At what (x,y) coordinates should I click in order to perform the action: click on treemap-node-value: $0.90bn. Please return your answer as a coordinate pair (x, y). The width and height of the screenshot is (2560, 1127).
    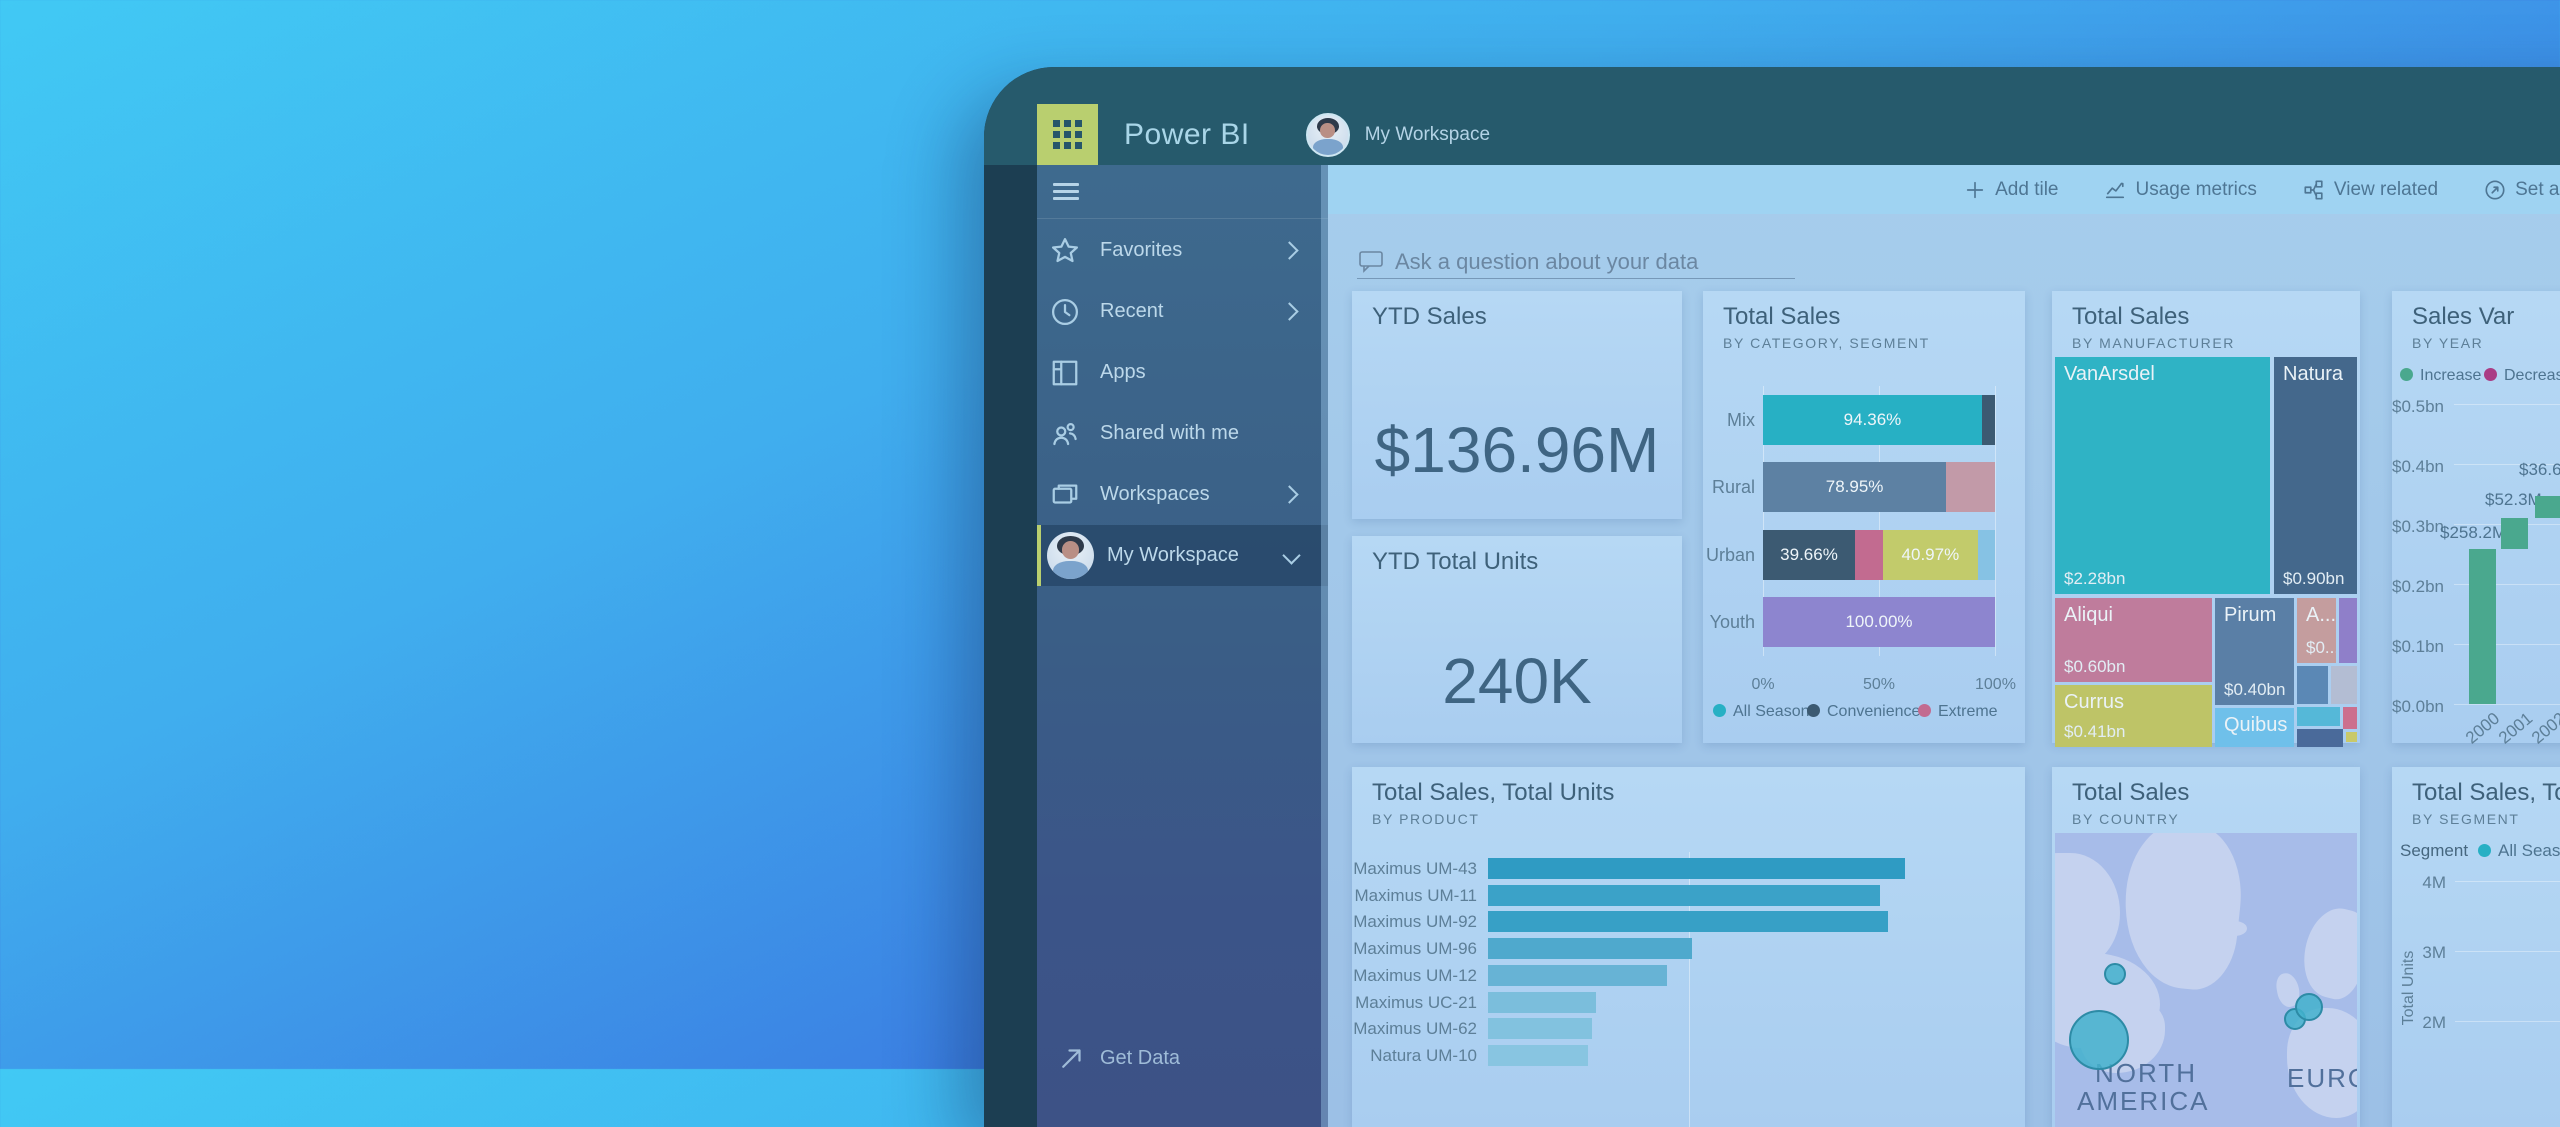
    Looking at the image, I should click on (2314, 578).